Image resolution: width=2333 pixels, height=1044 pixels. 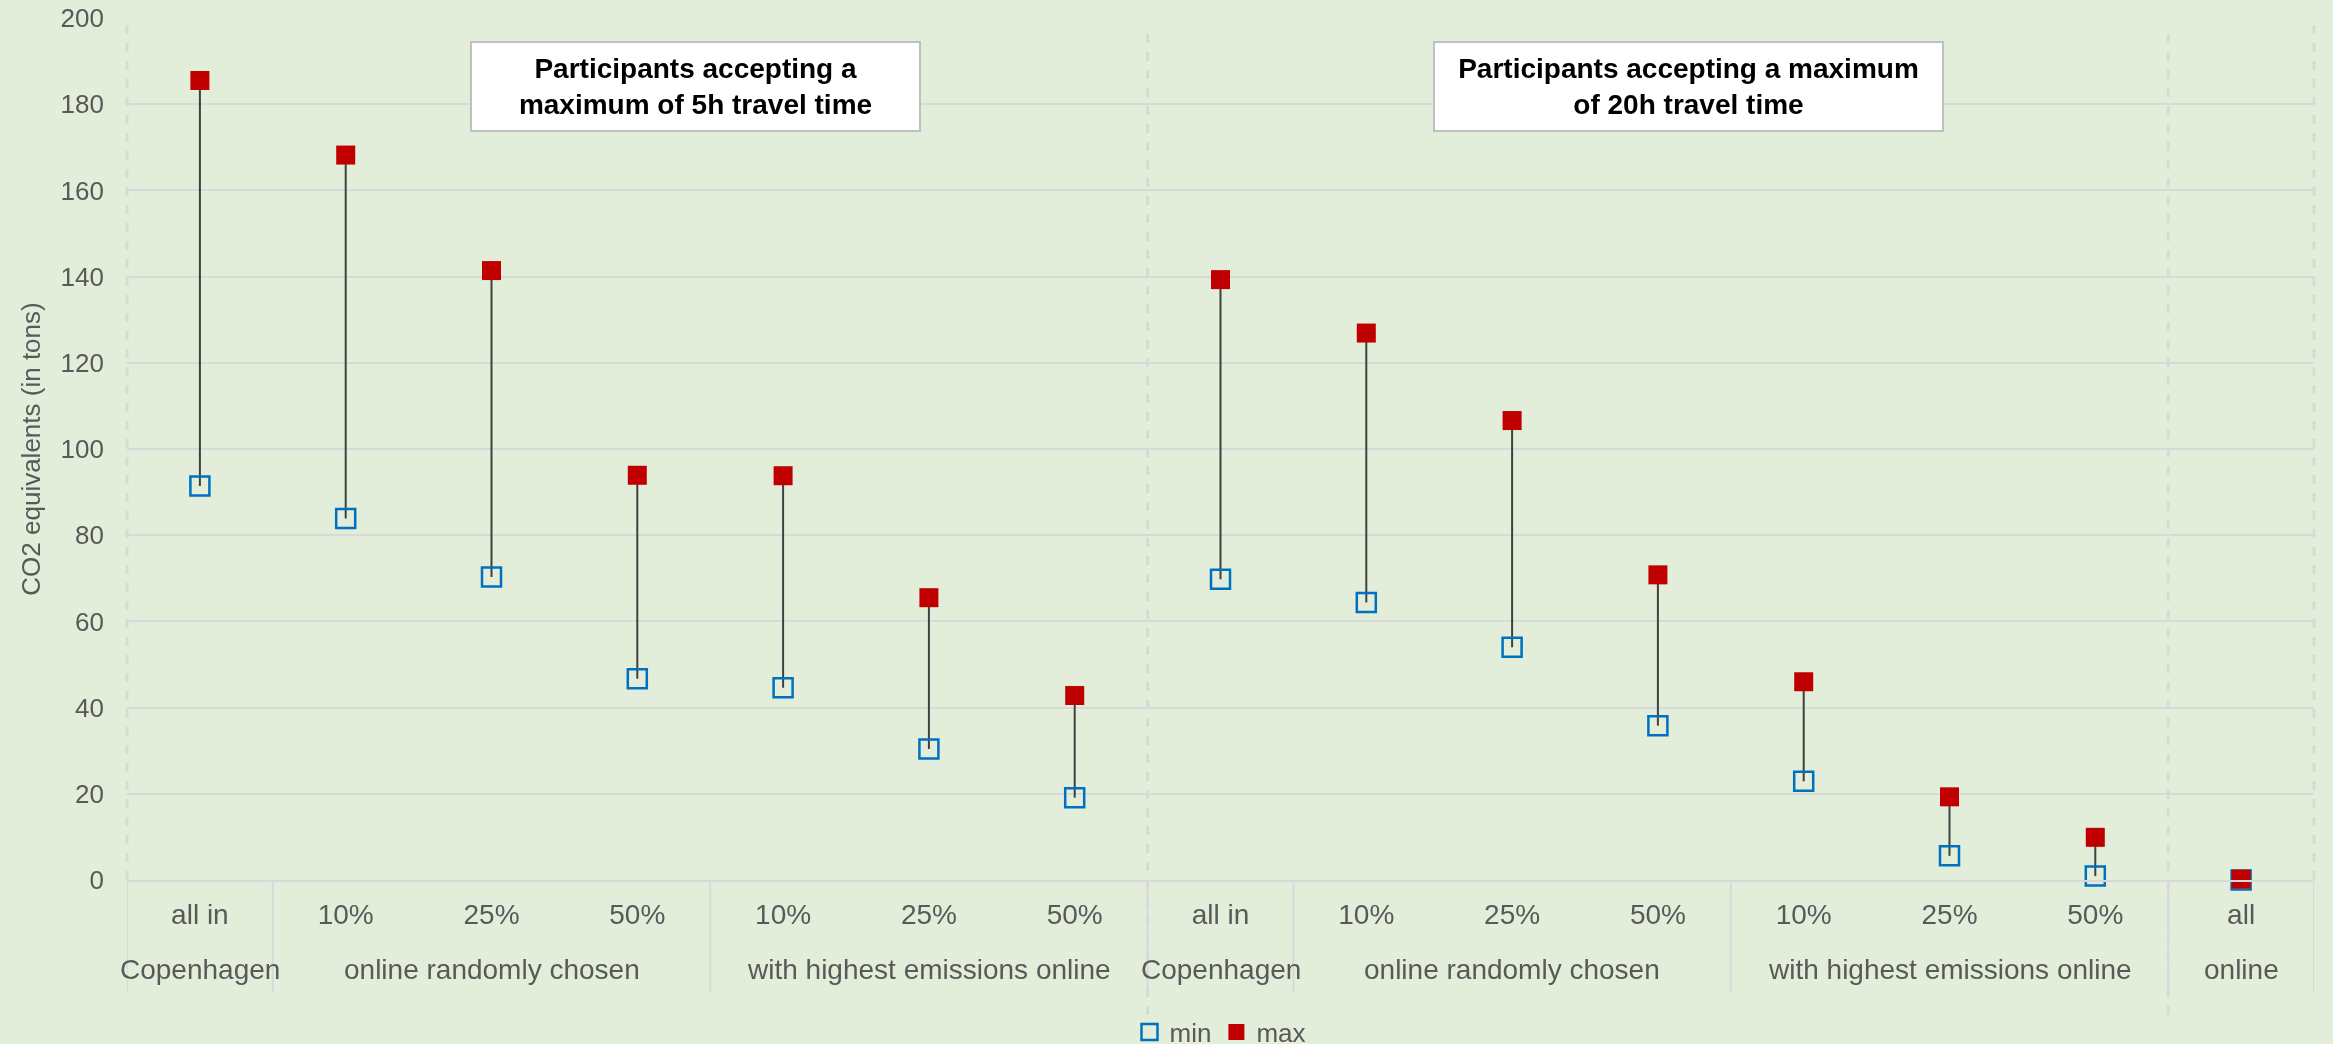 What do you see at coordinates (82, 190) in the screenshot?
I see `y-tick-label: 160` at bounding box center [82, 190].